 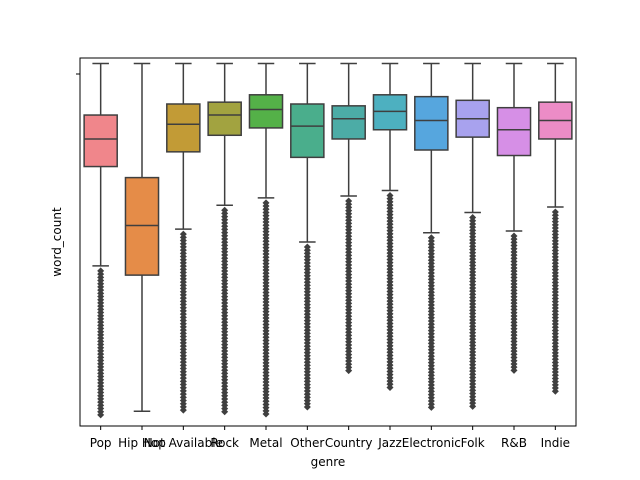 I want to click on y-axis-label: word_count, so click(x=57, y=242).